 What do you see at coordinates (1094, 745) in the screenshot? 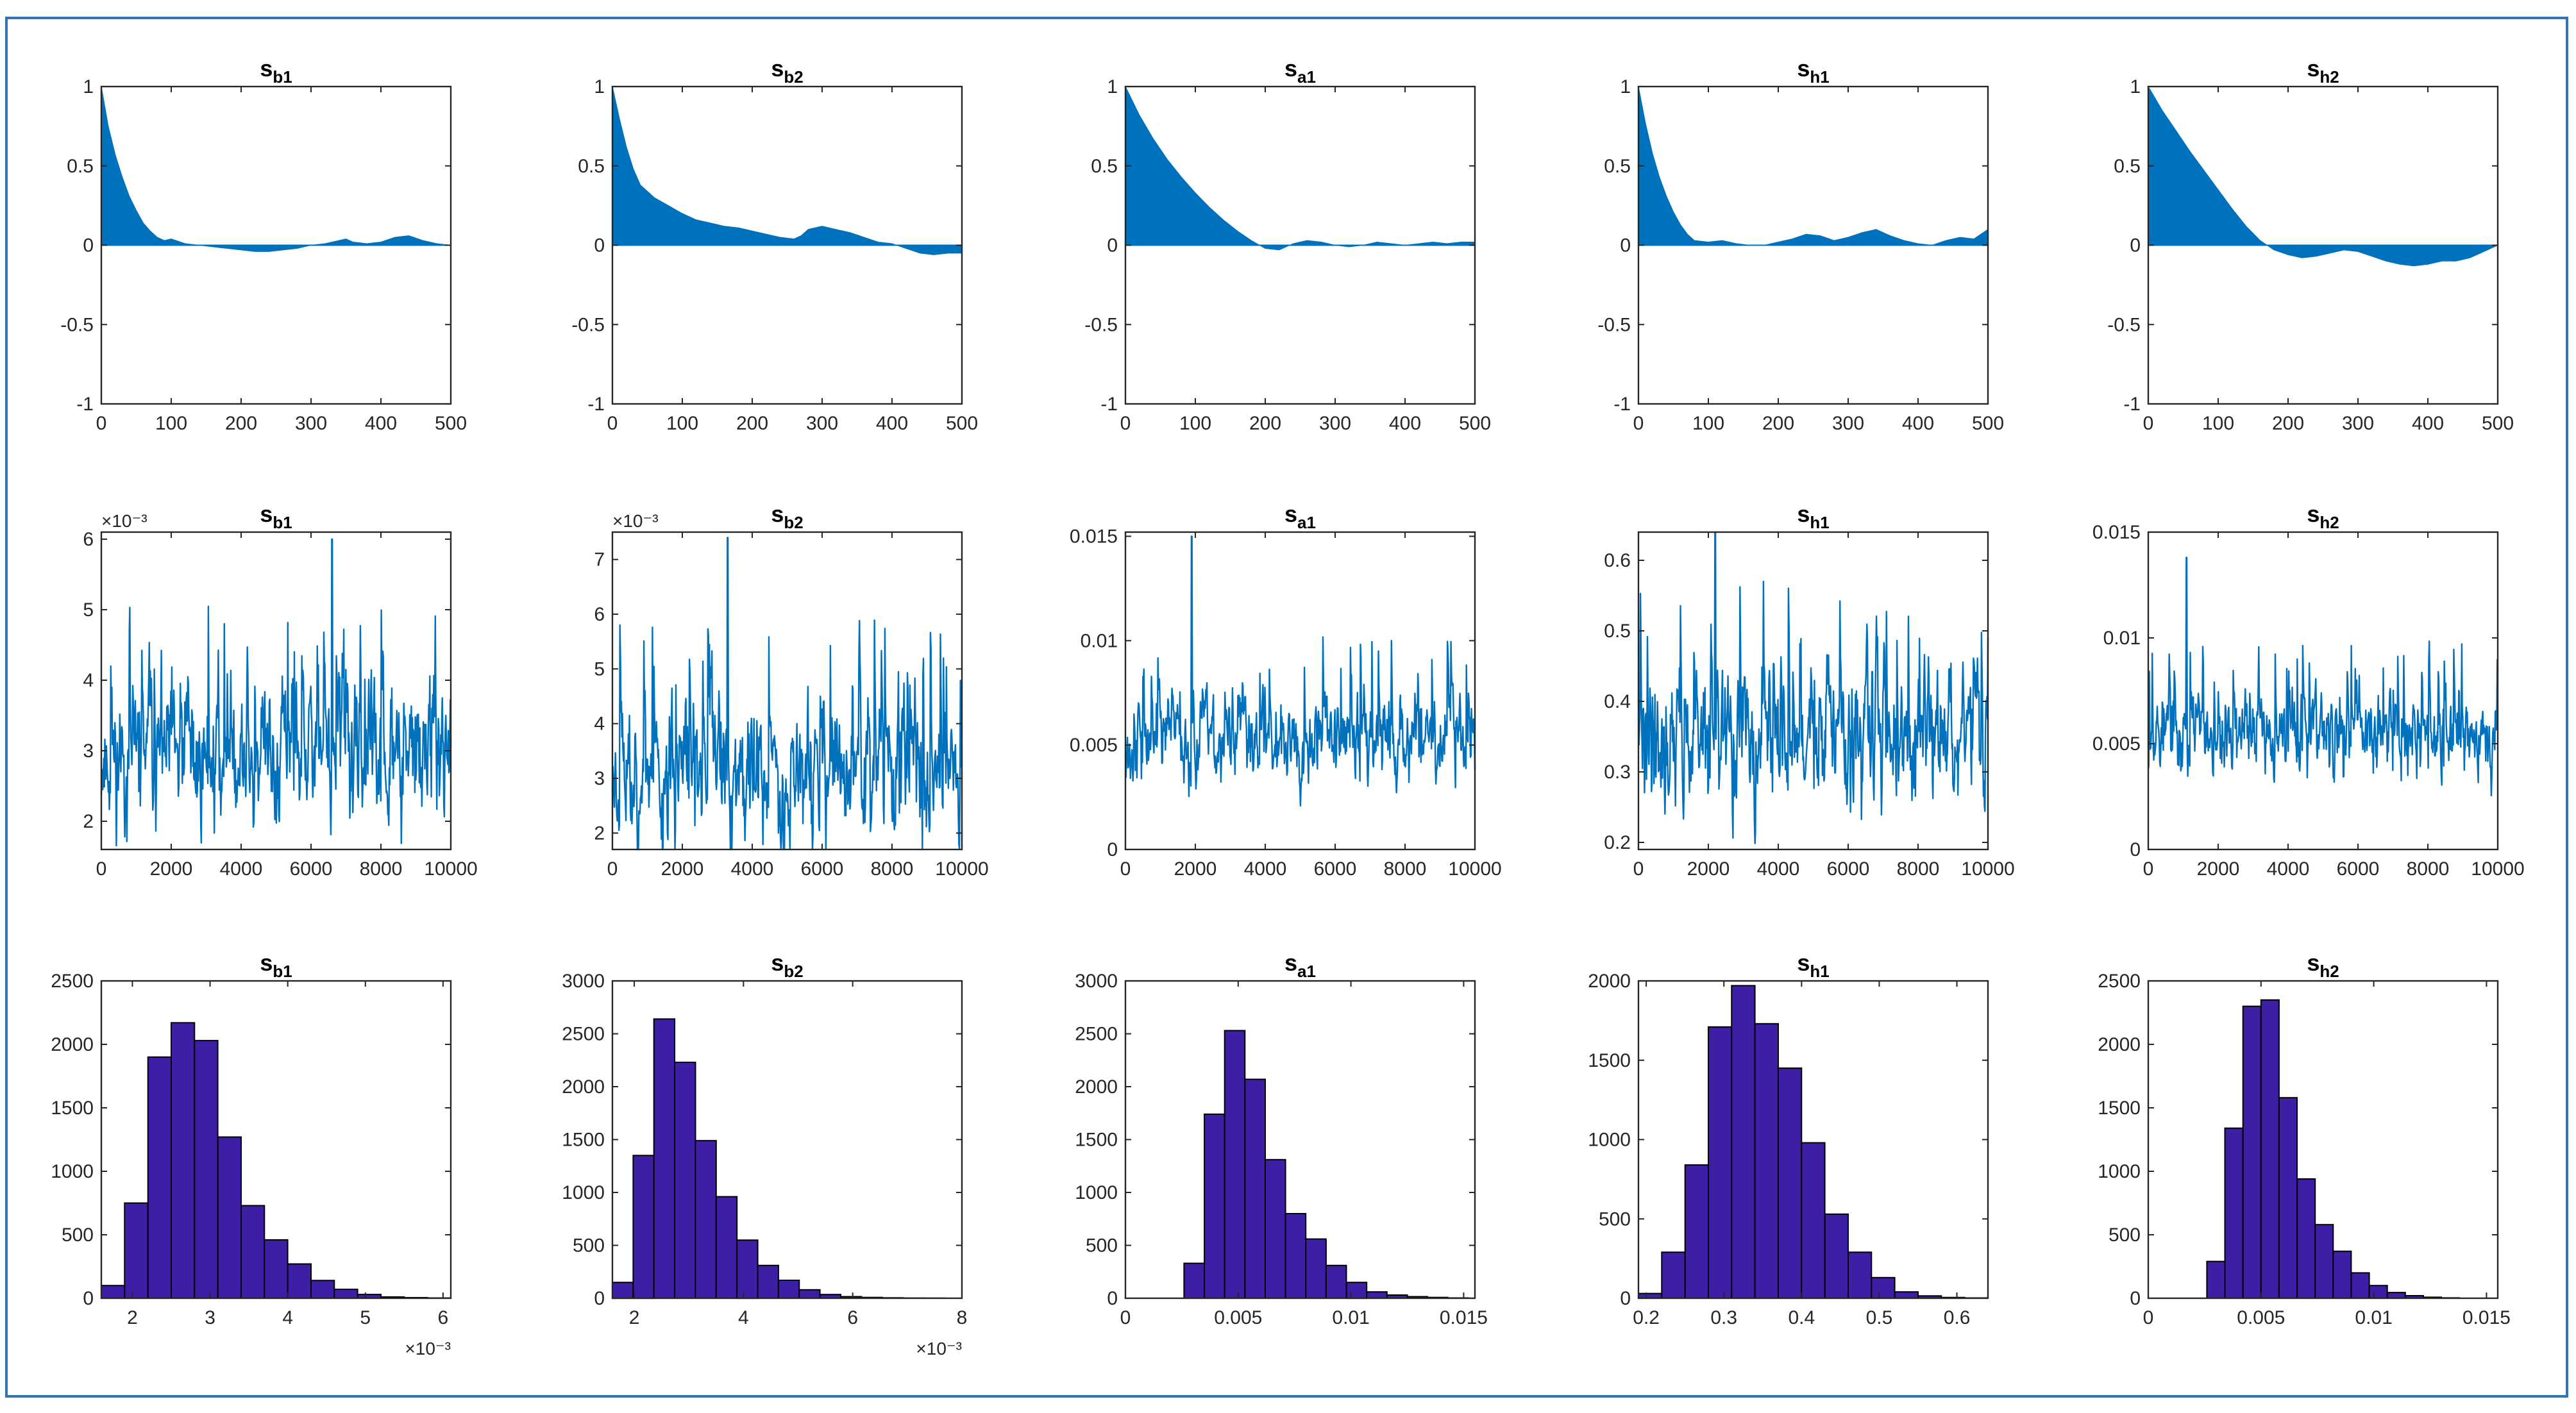
I see `y-tick-label: 0.005` at bounding box center [1094, 745].